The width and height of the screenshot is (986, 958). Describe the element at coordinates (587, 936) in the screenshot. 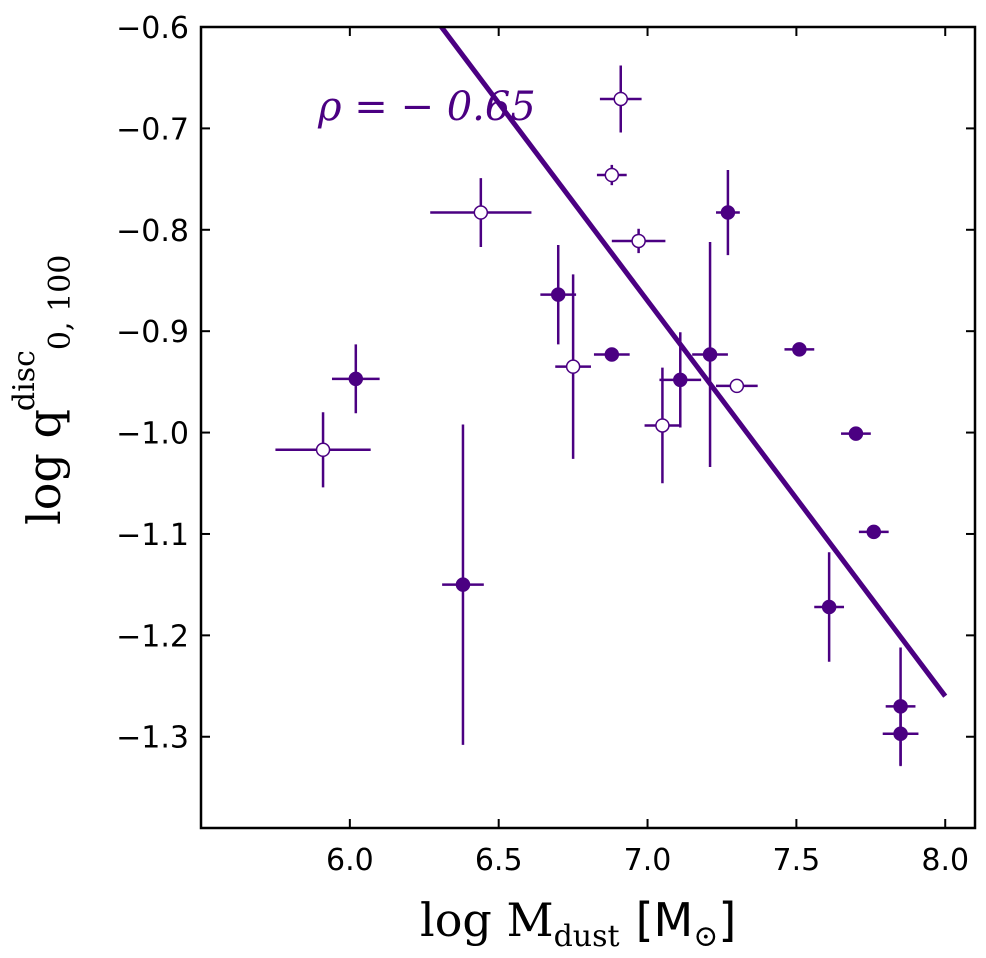

I see `x-axis-title-sub: dust` at that location.